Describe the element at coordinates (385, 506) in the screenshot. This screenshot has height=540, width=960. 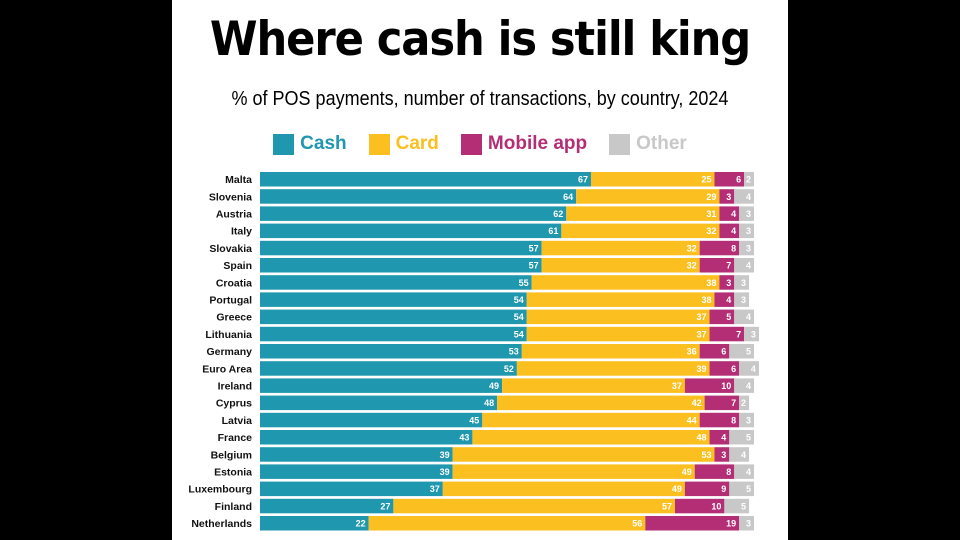
I see `data-label-cash-finland: 27` at that location.